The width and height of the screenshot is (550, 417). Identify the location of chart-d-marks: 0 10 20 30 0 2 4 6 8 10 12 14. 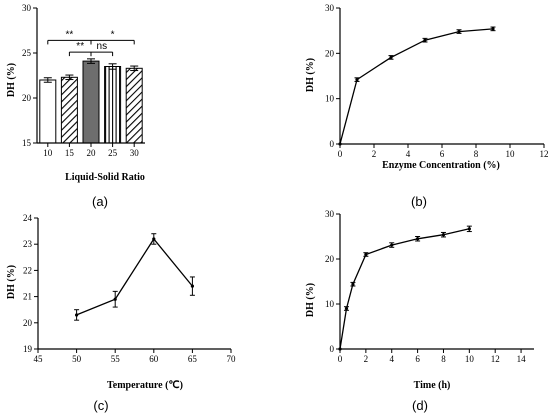
(429, 286).